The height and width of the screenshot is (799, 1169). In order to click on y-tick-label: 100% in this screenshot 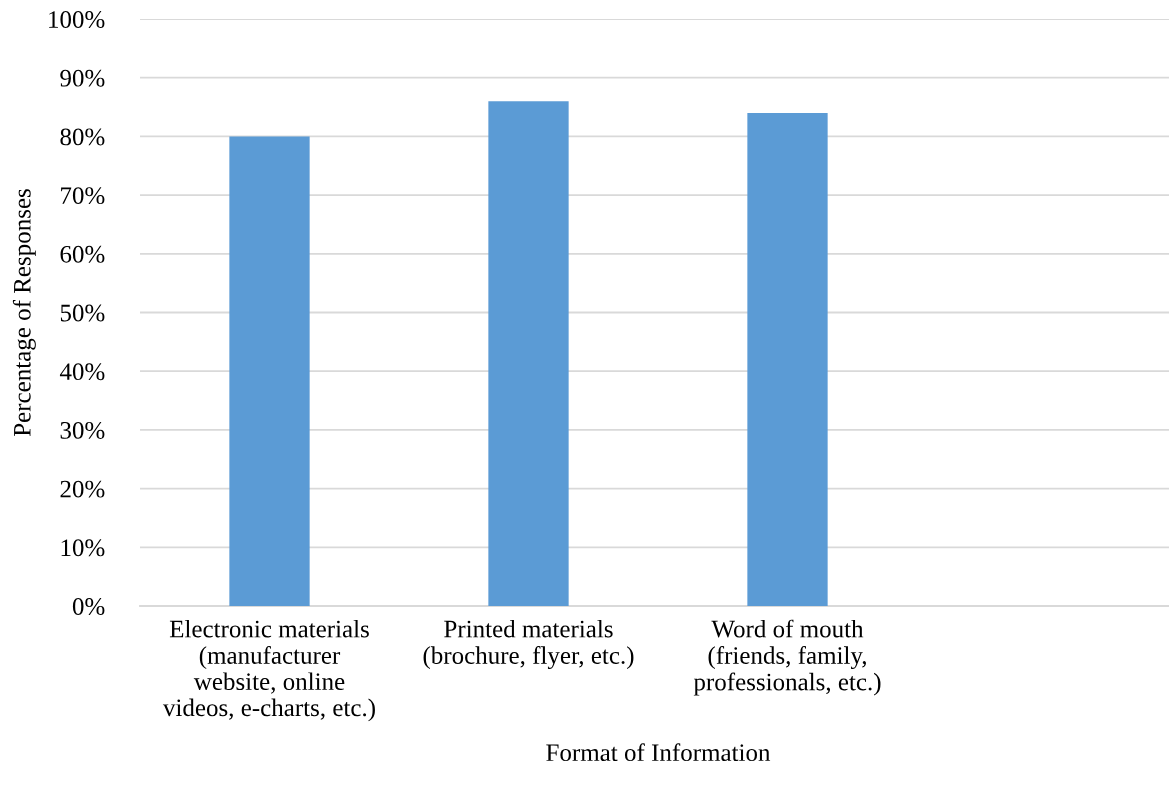, I will do `click(77, 19)`.